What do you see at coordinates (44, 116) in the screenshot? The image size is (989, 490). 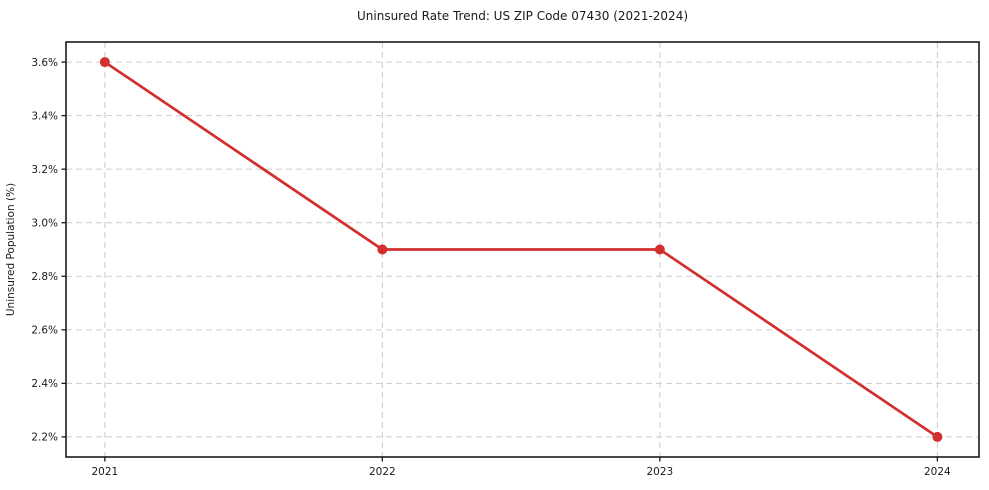 I see `y-tick-label: 3.4%` at bounding box center [44, 116].